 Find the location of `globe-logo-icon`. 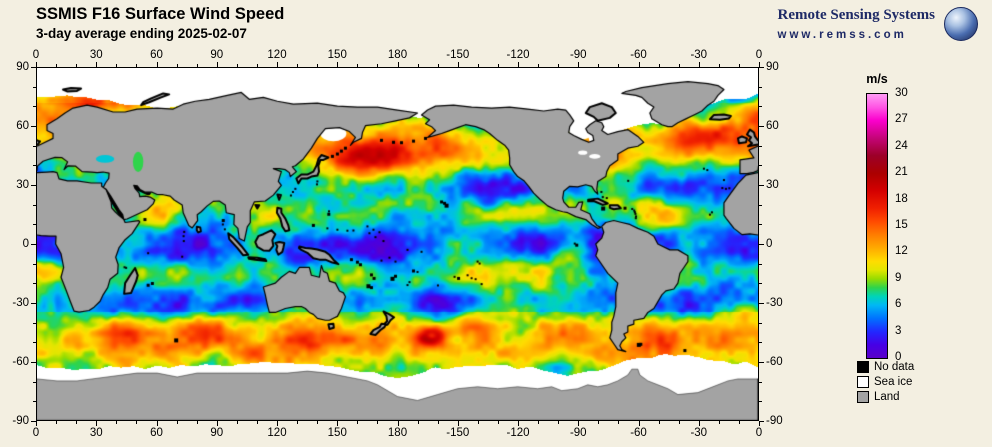

globe-logo-icon is located at coordinates (961, 24).